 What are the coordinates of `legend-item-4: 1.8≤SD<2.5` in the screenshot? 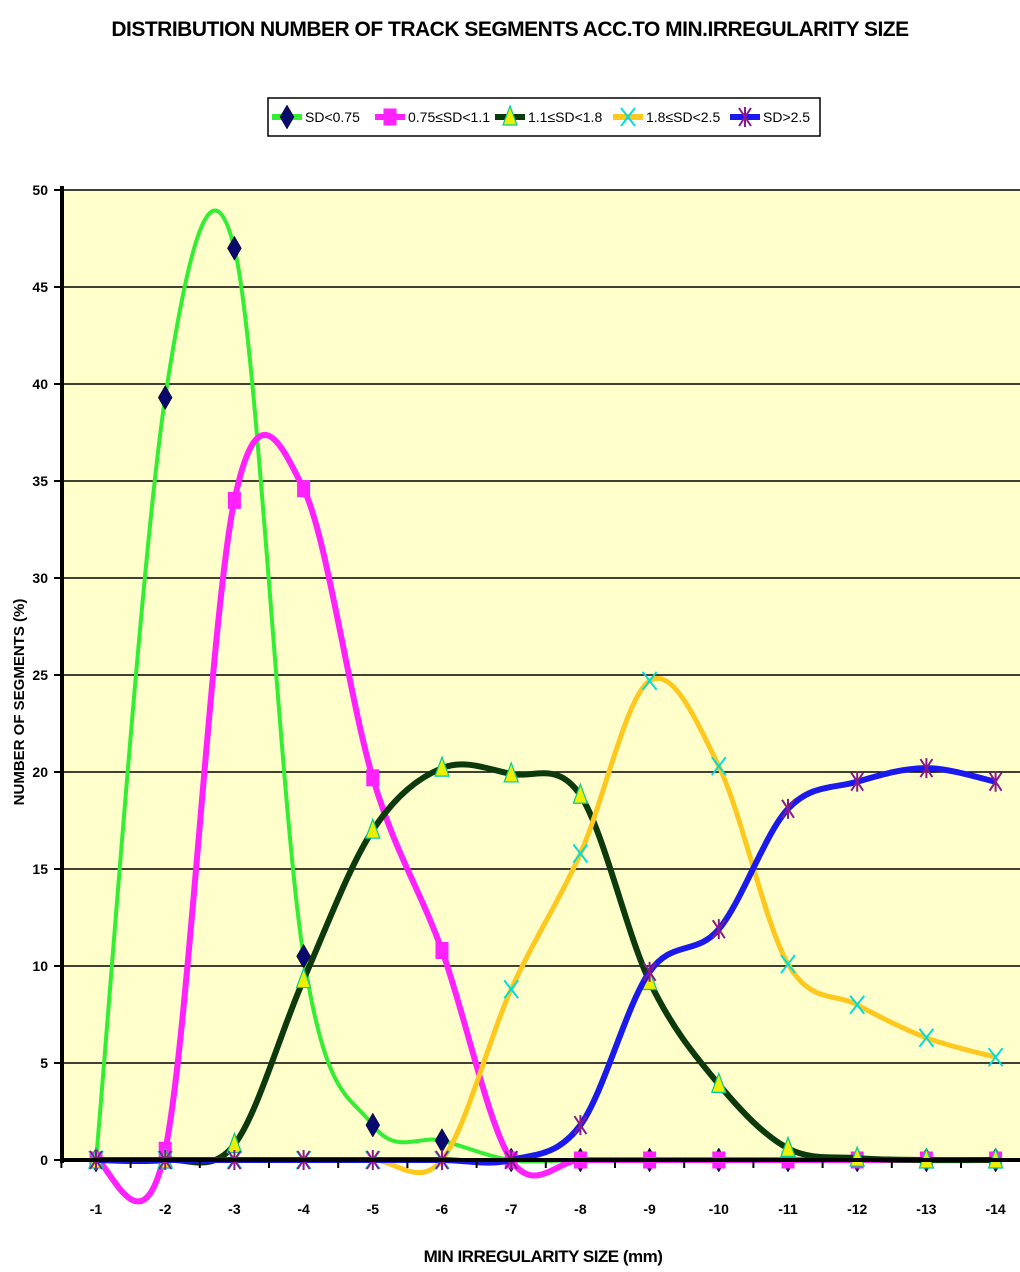 It's located at (666, 117).